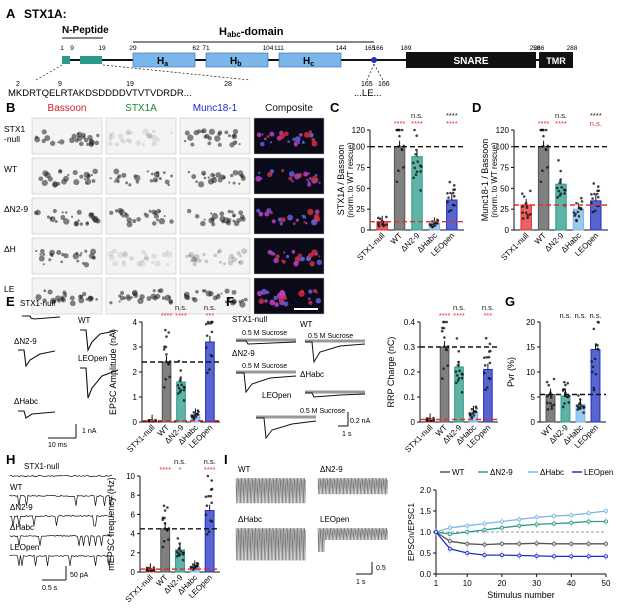 The width and height of the screenshot is (617, 612). Describe the element at coordinates (180, 469) in the screenshot. I see `significance-label: *` at that location.